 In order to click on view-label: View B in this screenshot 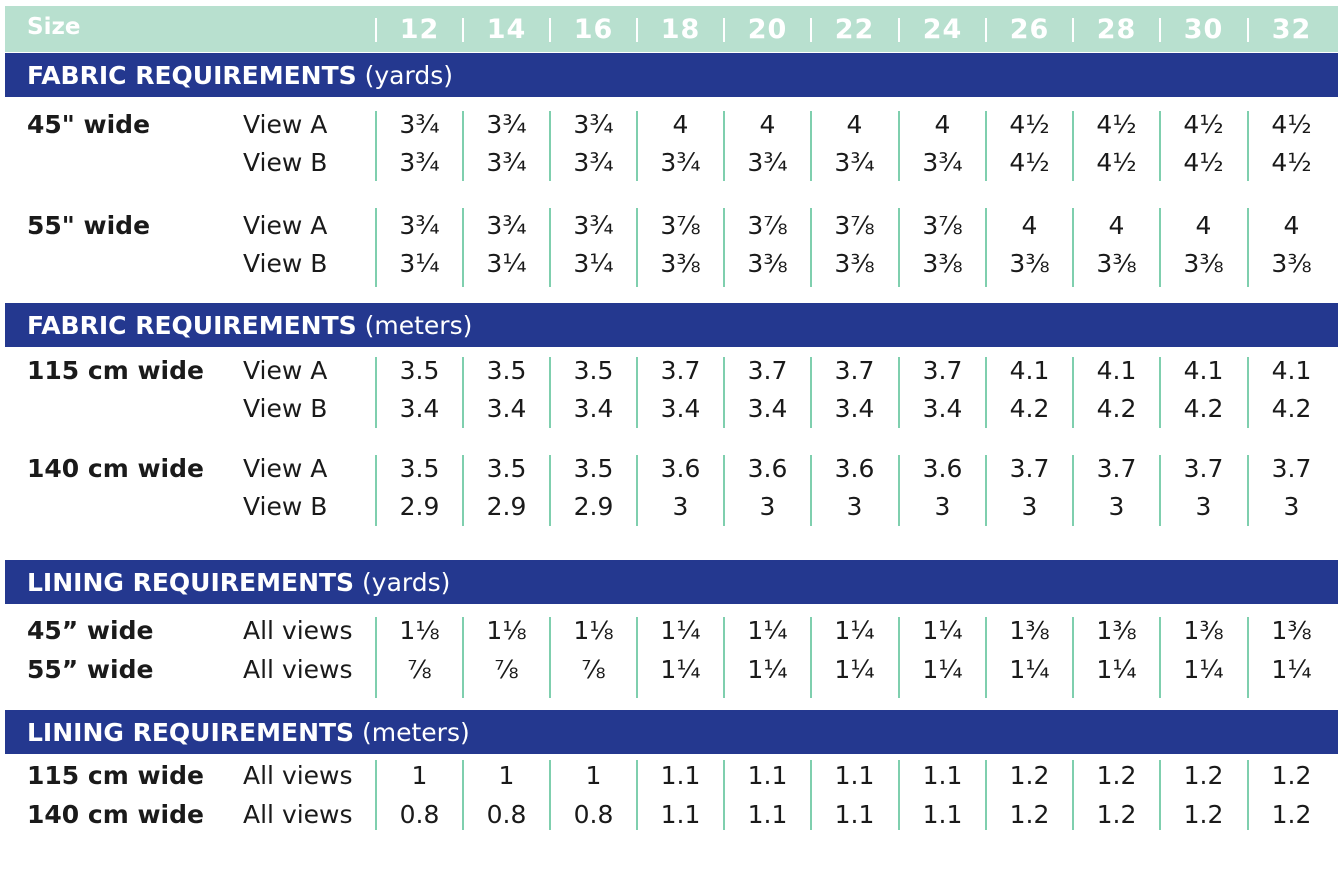, I will do `click(285, 263)`.